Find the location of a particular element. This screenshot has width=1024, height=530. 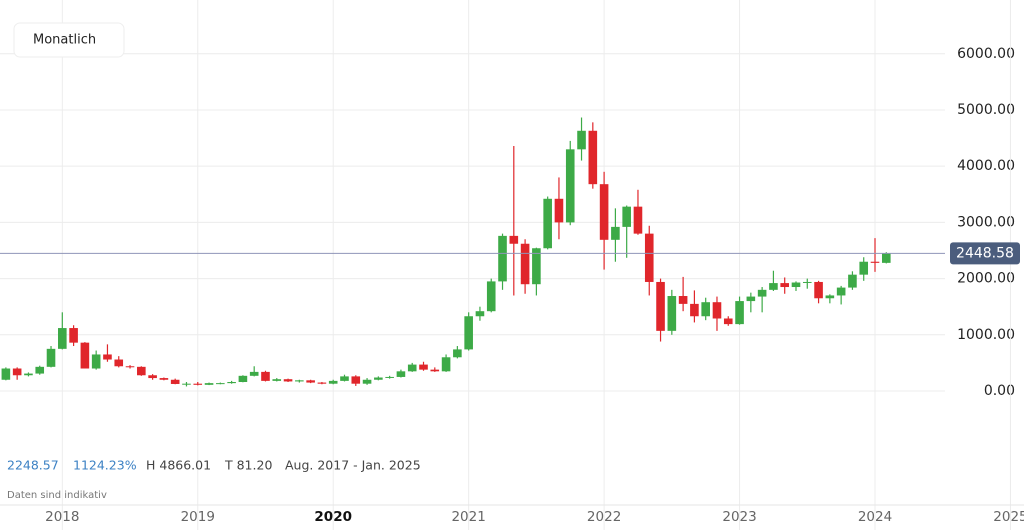

x-tick-label: 2025 is located at coordinates (1008, 517).